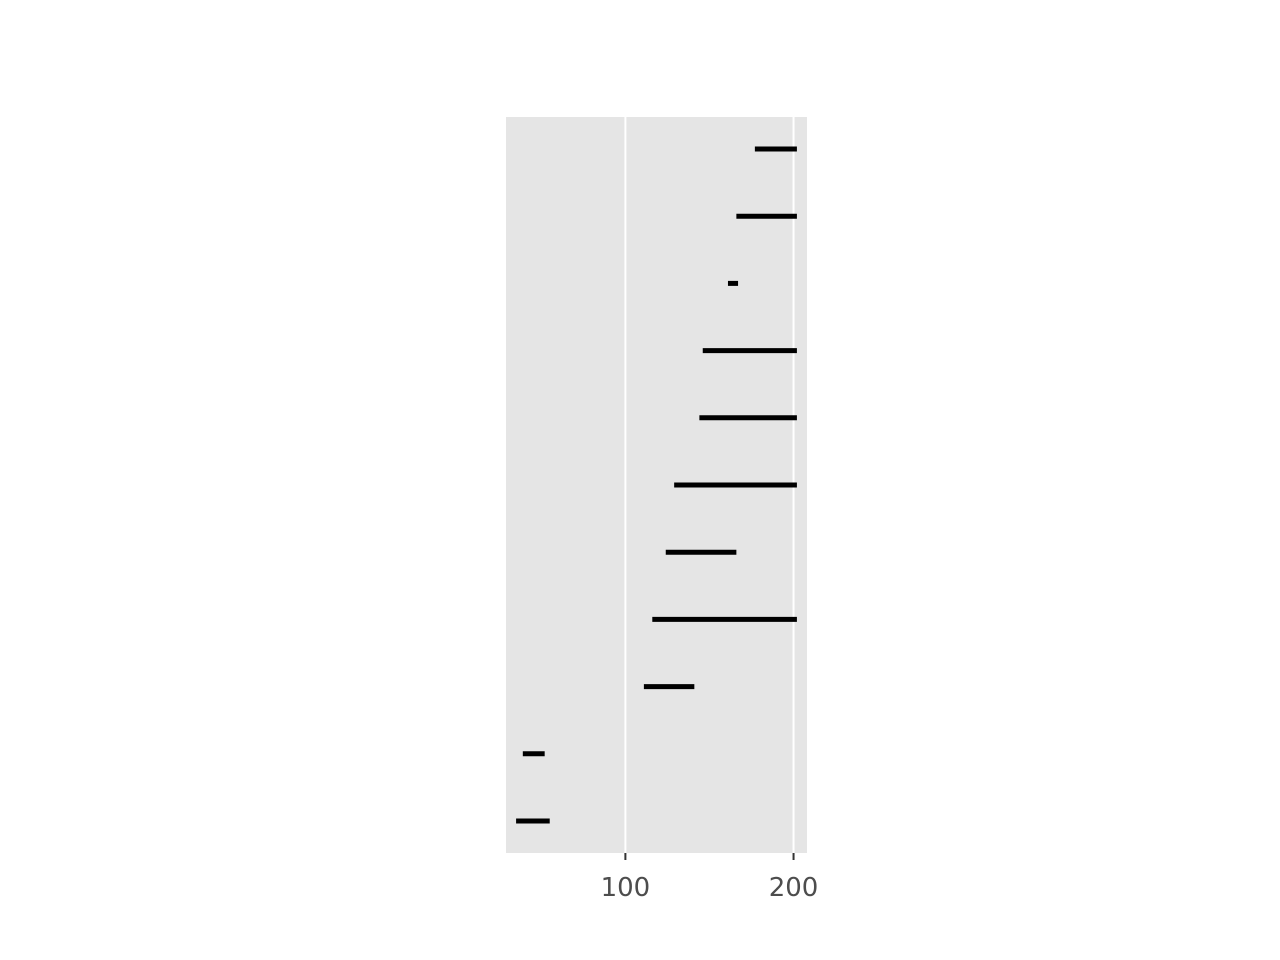 The image size is (1280, 960). What do you see at coordinates (794, 888) in the screenshot?
I see `x-tick-label: 200` at bounding box center [794, 888].